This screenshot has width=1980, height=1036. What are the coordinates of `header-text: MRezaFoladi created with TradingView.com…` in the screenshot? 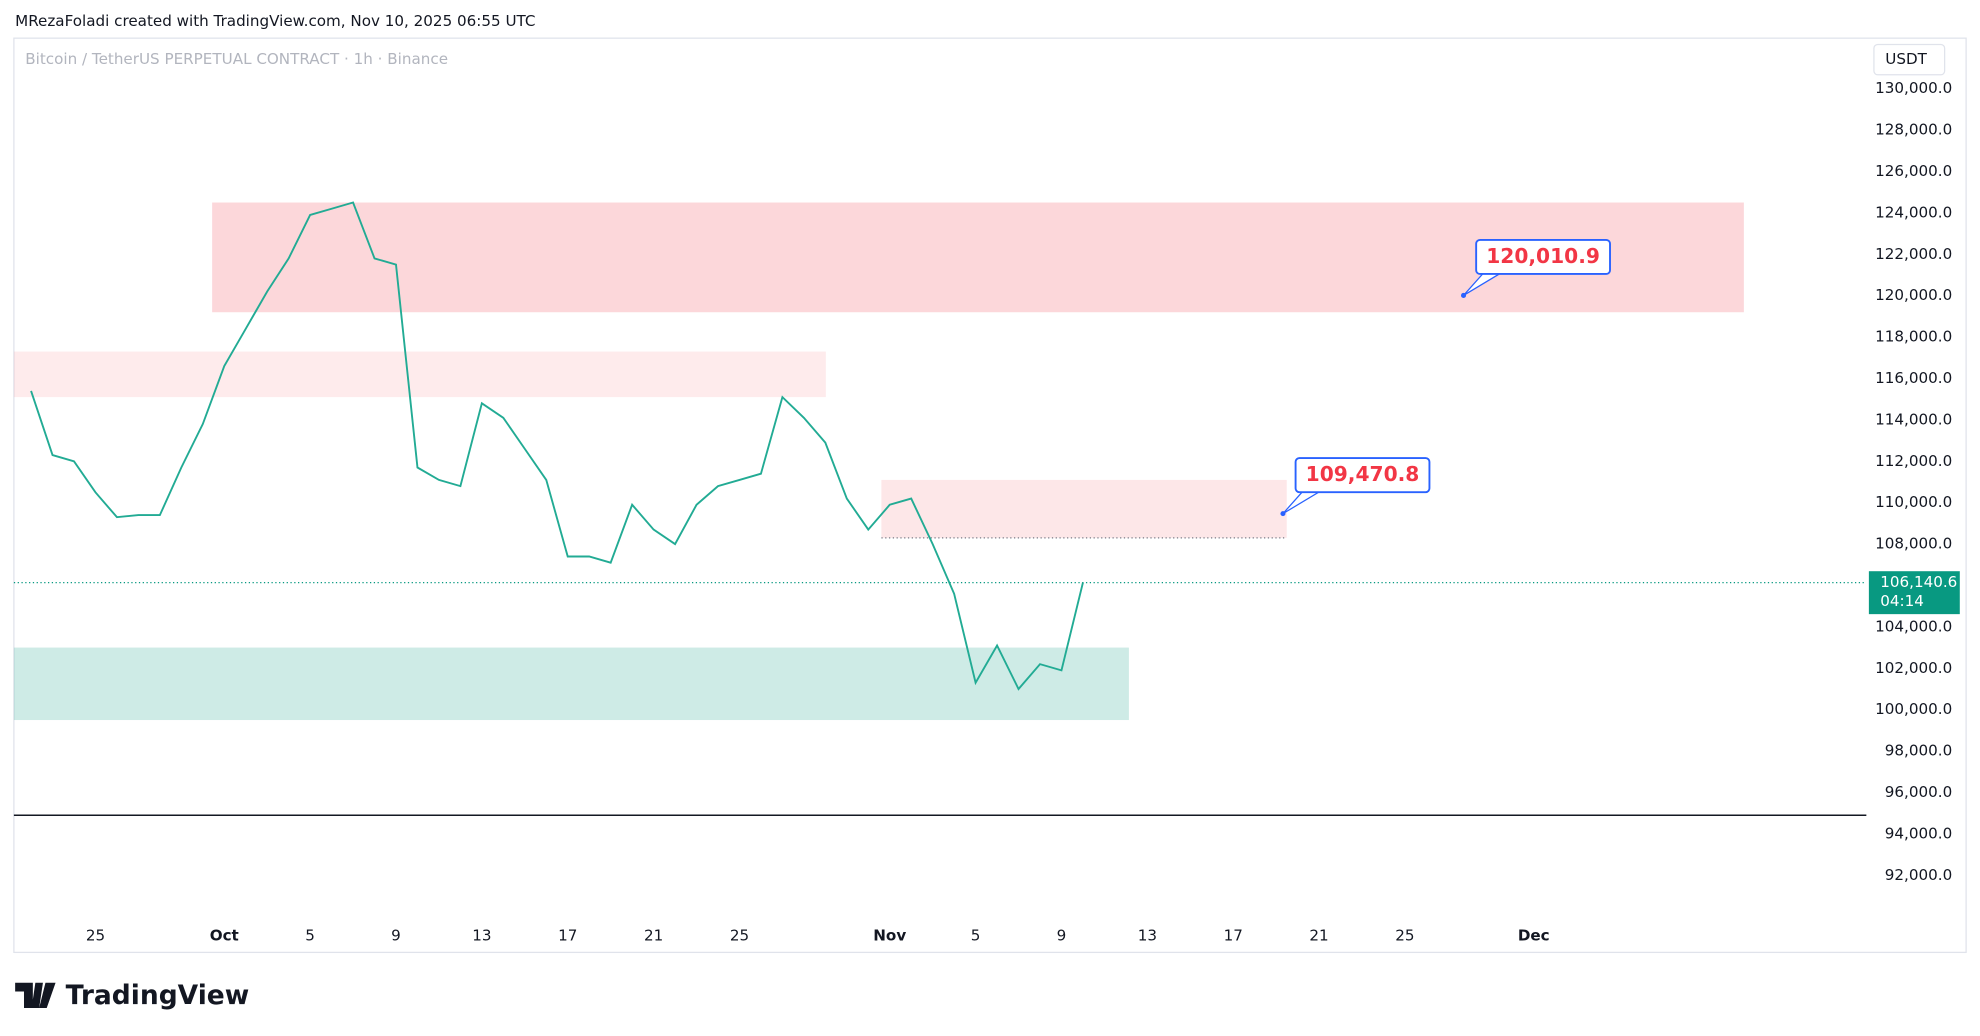 It's located at (275, 21).